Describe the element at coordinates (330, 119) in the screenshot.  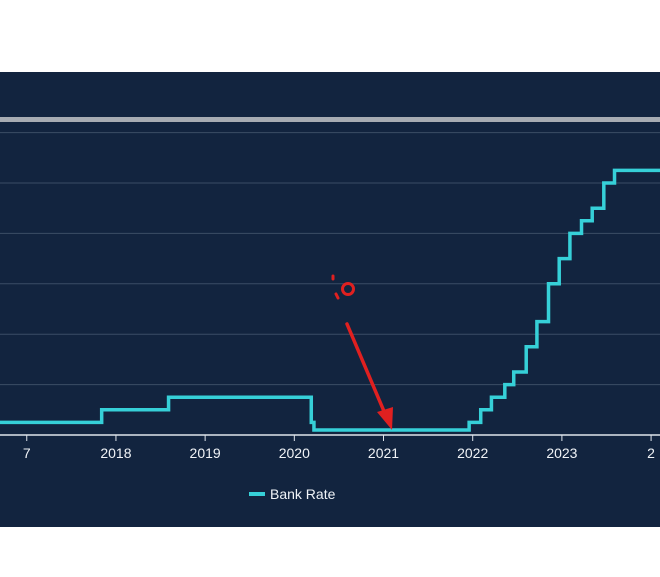
I see `top-reference-band` at that location.